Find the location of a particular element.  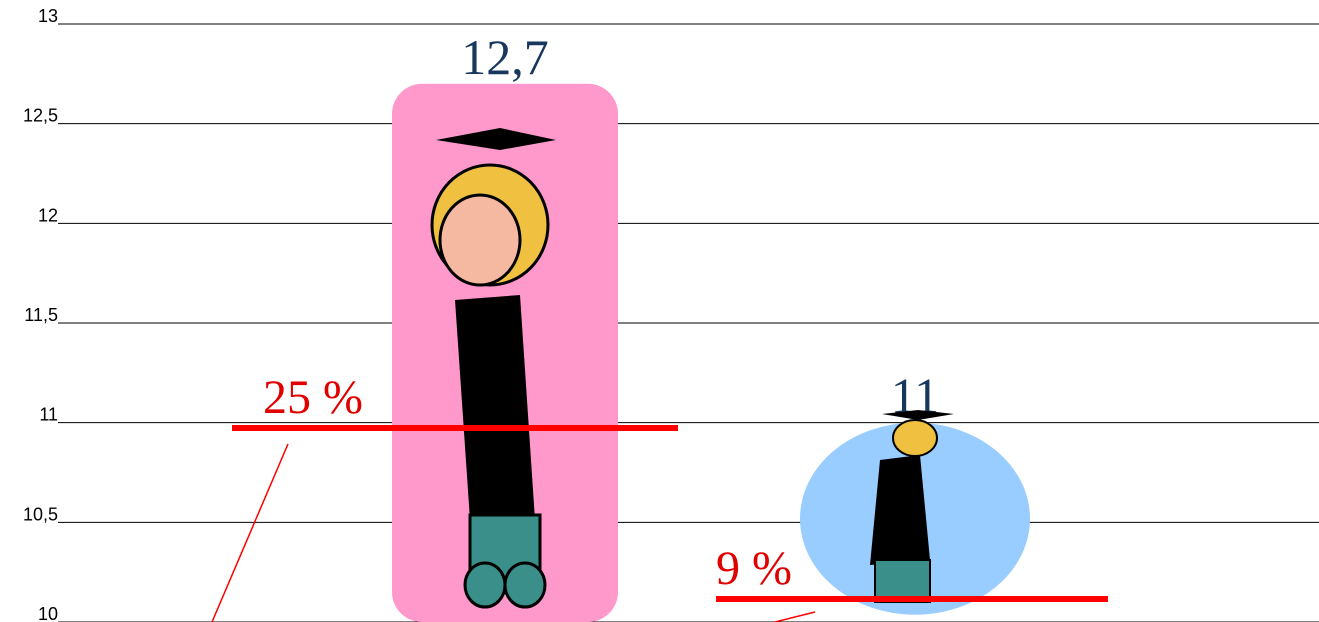

y-tick-label: 11,5 is located at coordinates (41, 315).